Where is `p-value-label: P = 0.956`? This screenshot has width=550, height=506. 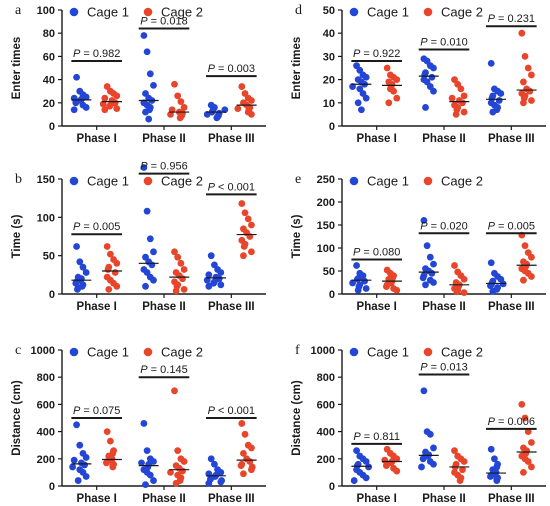 p-value-label: P = 0.956 is located at coordinates (163, 167).